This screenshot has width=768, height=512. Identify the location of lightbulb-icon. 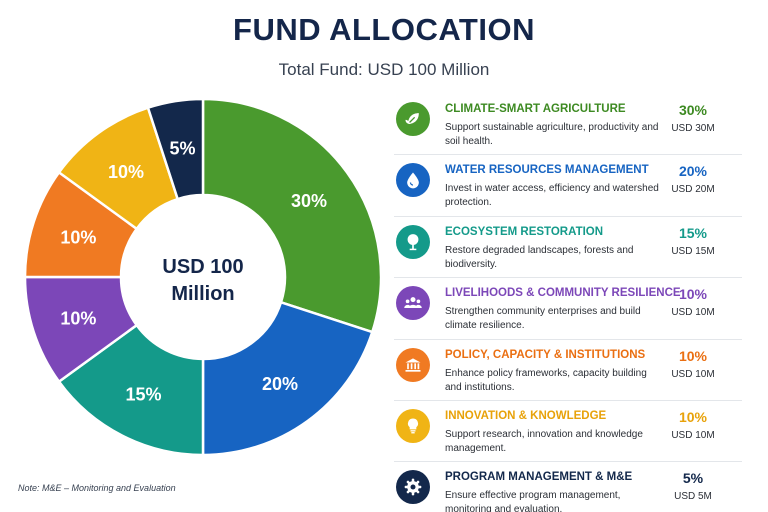
(413, 425).